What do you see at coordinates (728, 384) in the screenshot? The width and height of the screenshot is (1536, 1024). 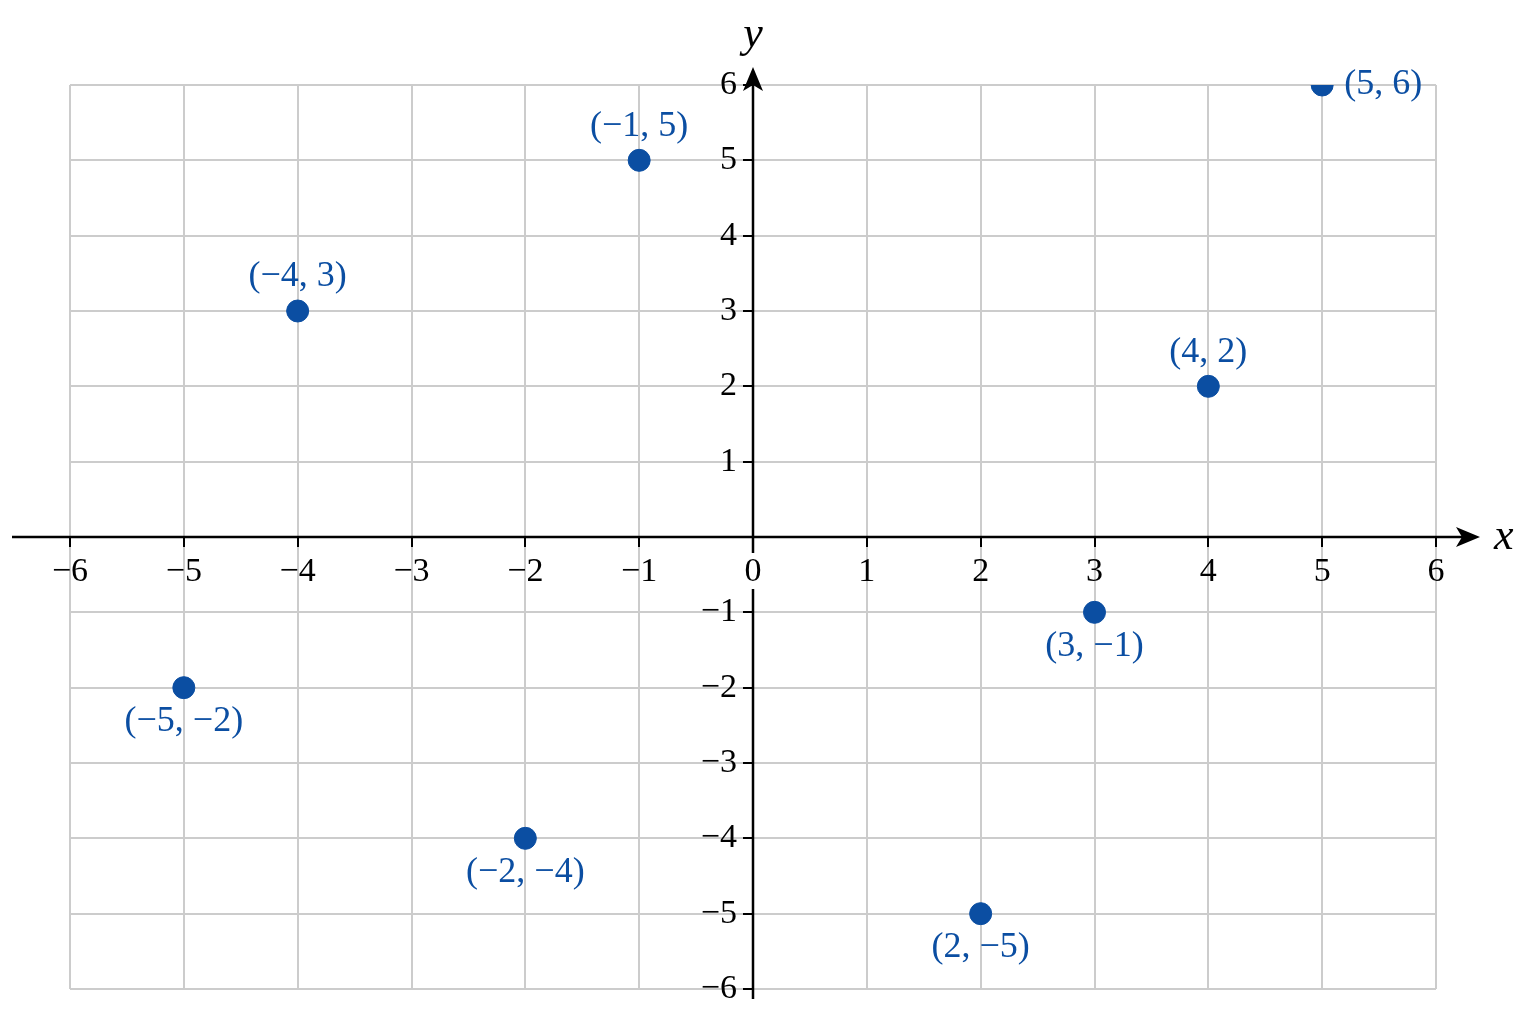 I see `y-tick-label: 2` at bounding box center [728, 384].